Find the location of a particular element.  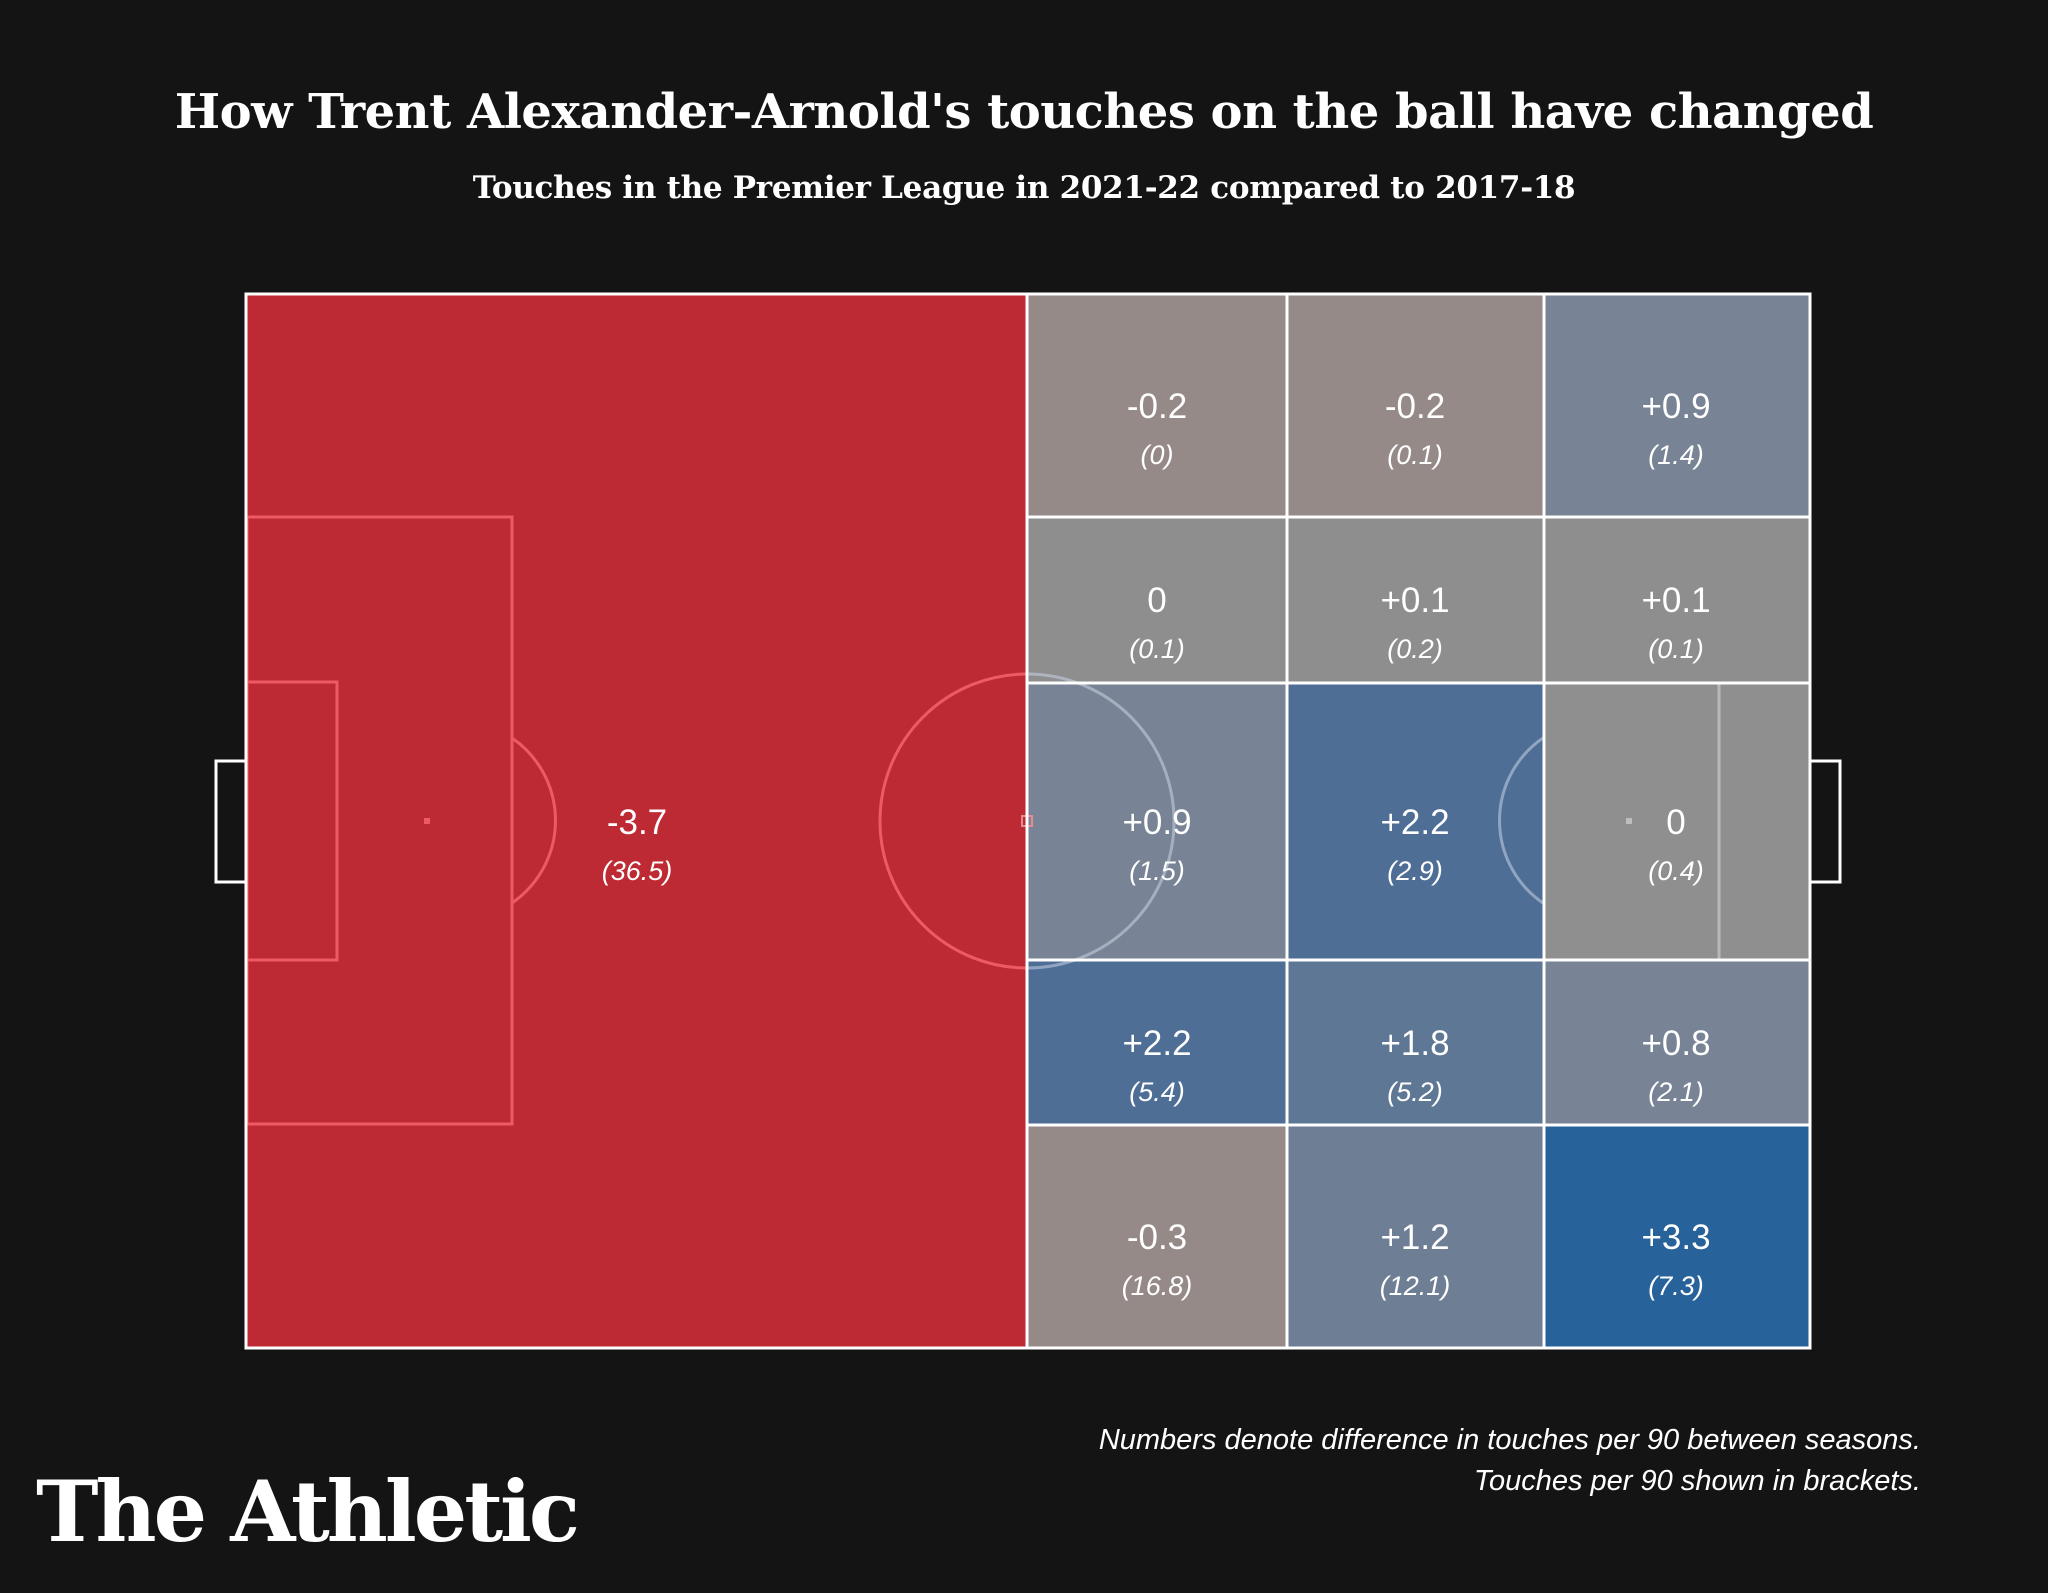

zone-per90: (36.5) is located at coordinates (637, 871).